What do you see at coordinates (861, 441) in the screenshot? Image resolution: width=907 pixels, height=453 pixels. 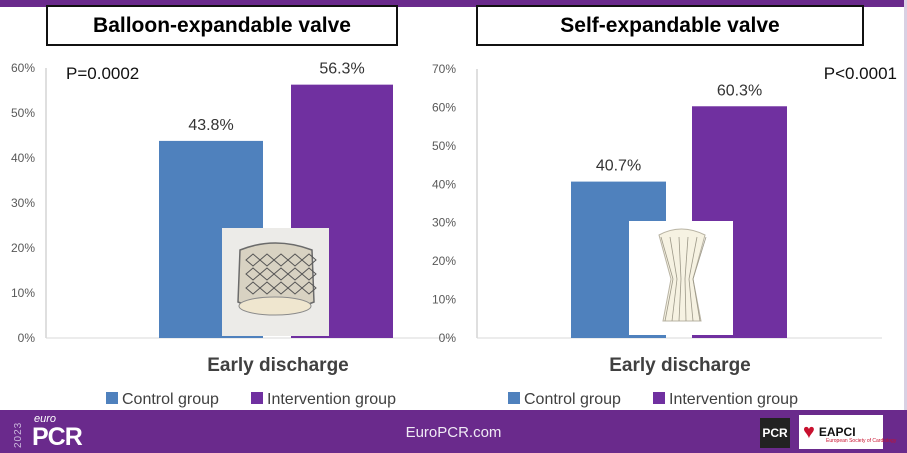 I see `eapci-subtitle: European Society of Cardiology` at bounding box center [861, 441].